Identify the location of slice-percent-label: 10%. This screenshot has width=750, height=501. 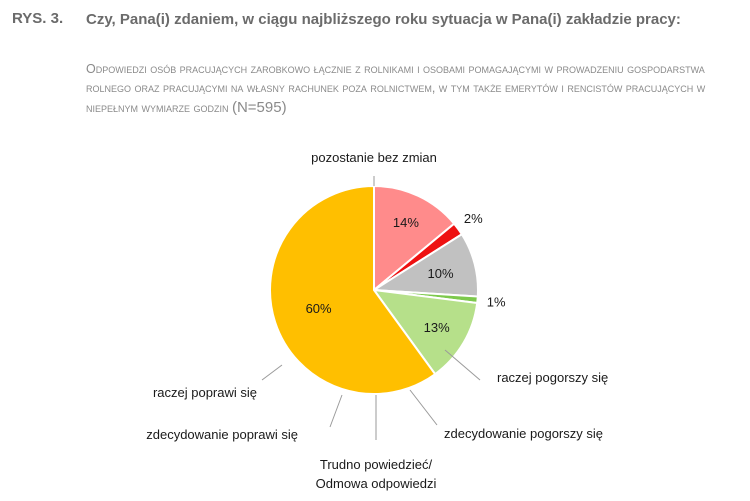
(440, 273).